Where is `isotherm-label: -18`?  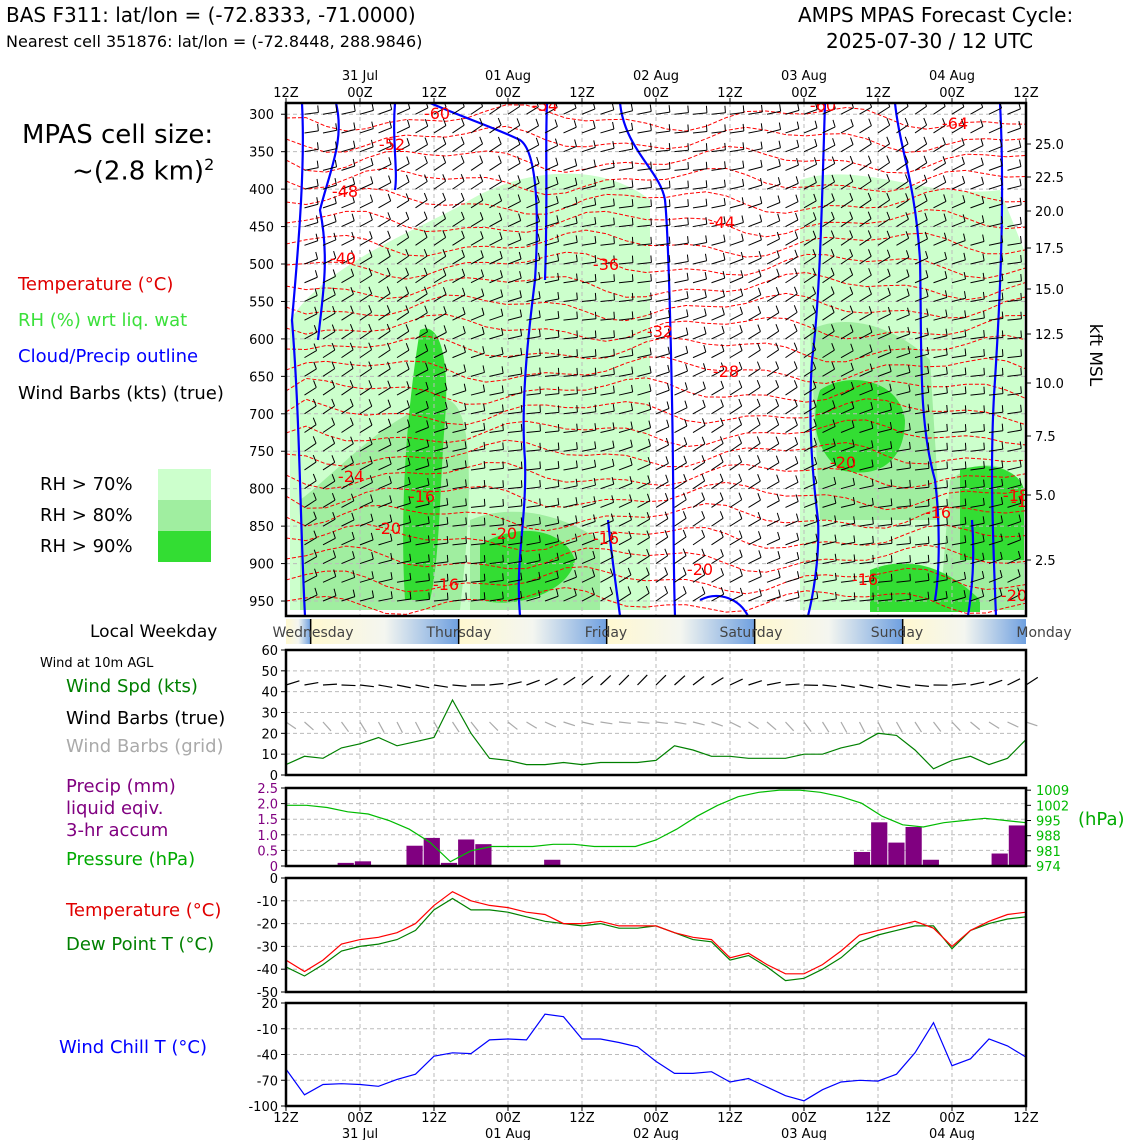
isotherm-label: -18 is located at coordinates (1016, 495).